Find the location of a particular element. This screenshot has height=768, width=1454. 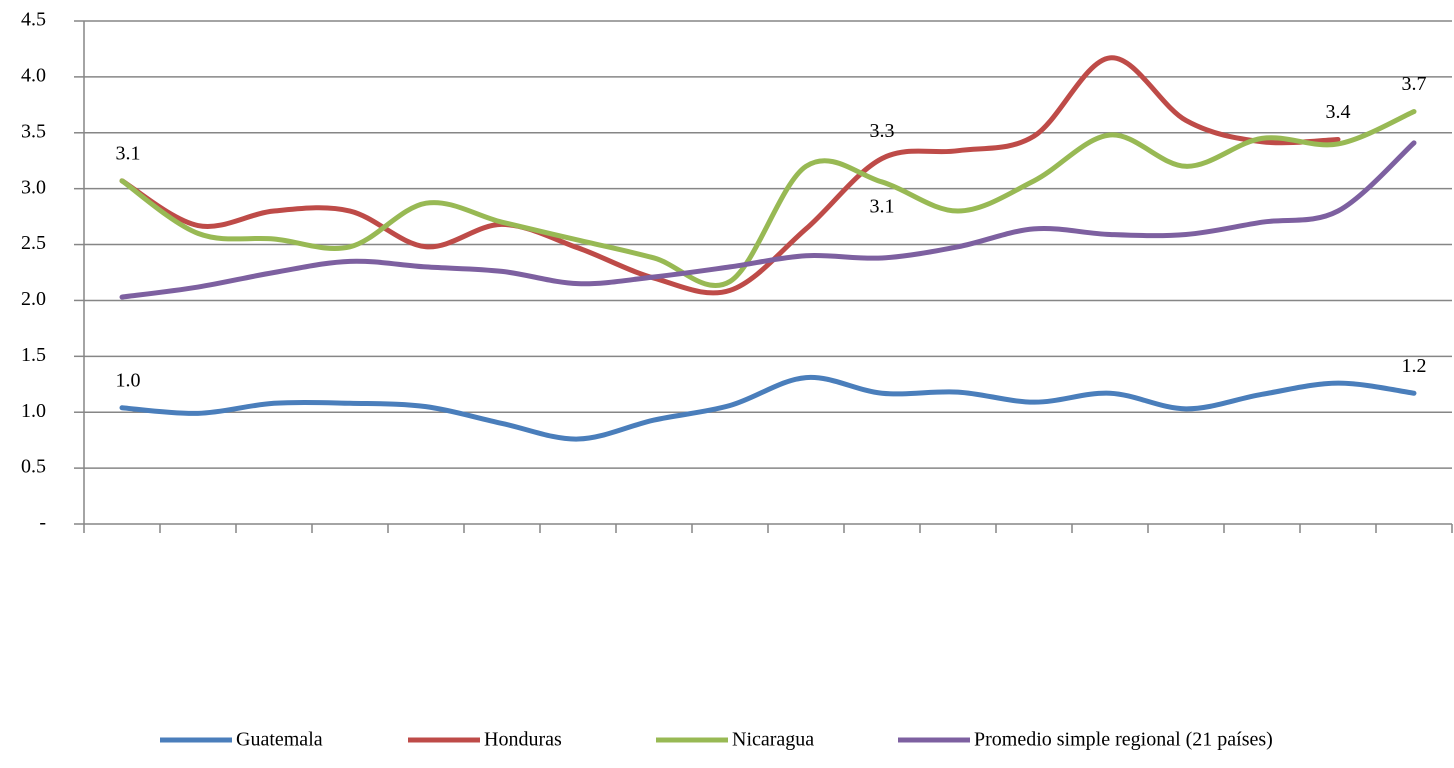

y-tick-label: 1.5 is located at coordinates (33, 355).